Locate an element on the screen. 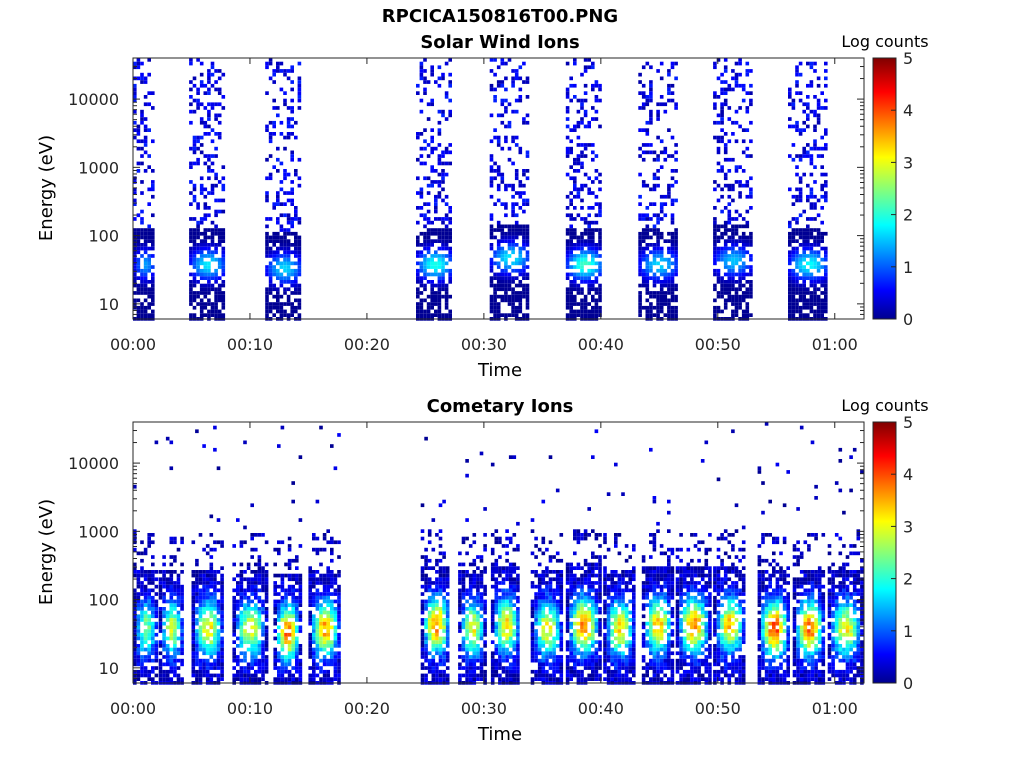 The width and height of the screenshot is (1024, 768). x-tick-label: 00:20 is located at coordinates (367, 344).